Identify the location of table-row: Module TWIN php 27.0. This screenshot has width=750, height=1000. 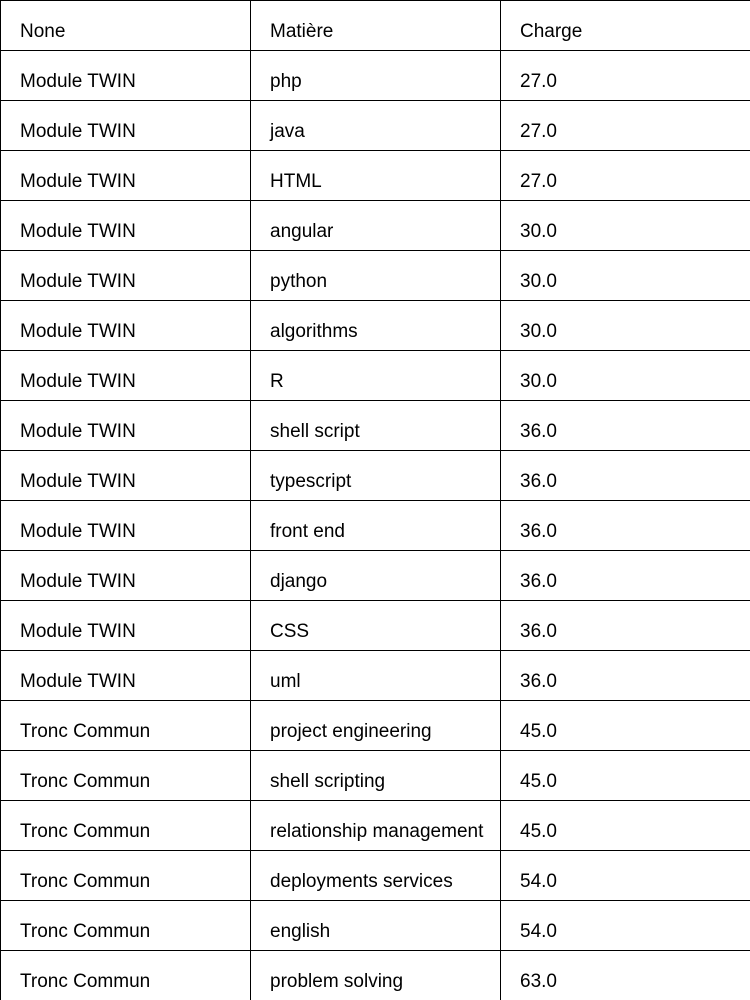
(375, 76).